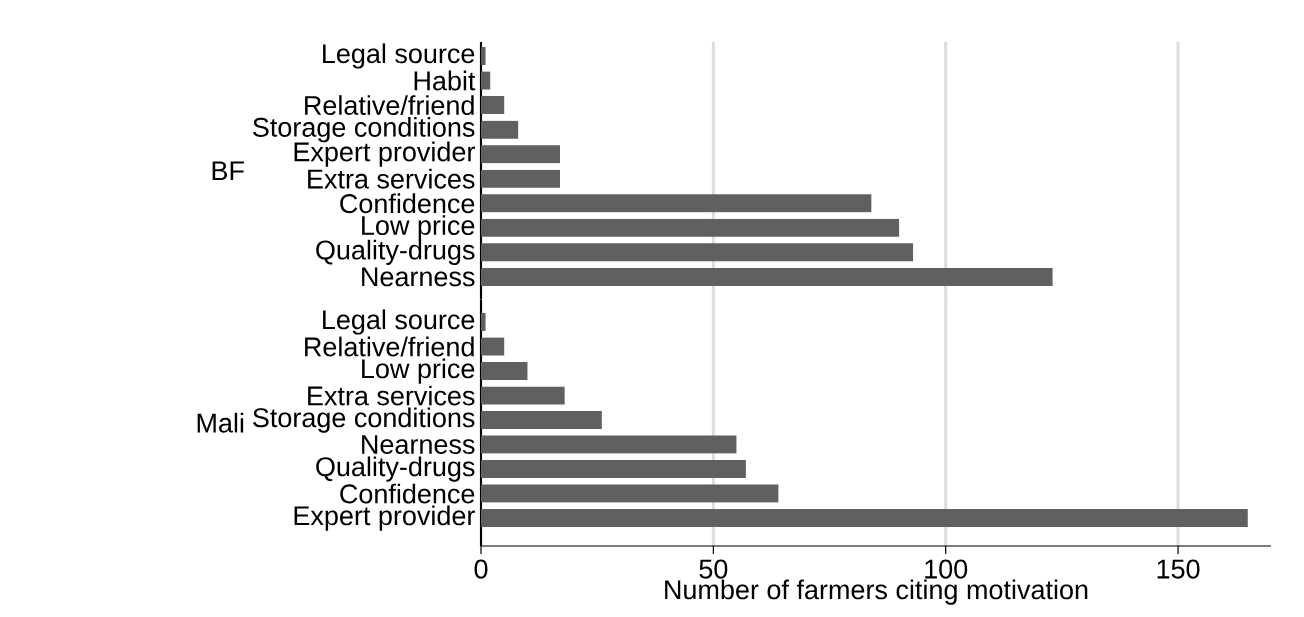  What do you see at coordinates (418, 371) in the screenshot?
I see `y-tick-label: Low price` at bounding box center [418, 371].